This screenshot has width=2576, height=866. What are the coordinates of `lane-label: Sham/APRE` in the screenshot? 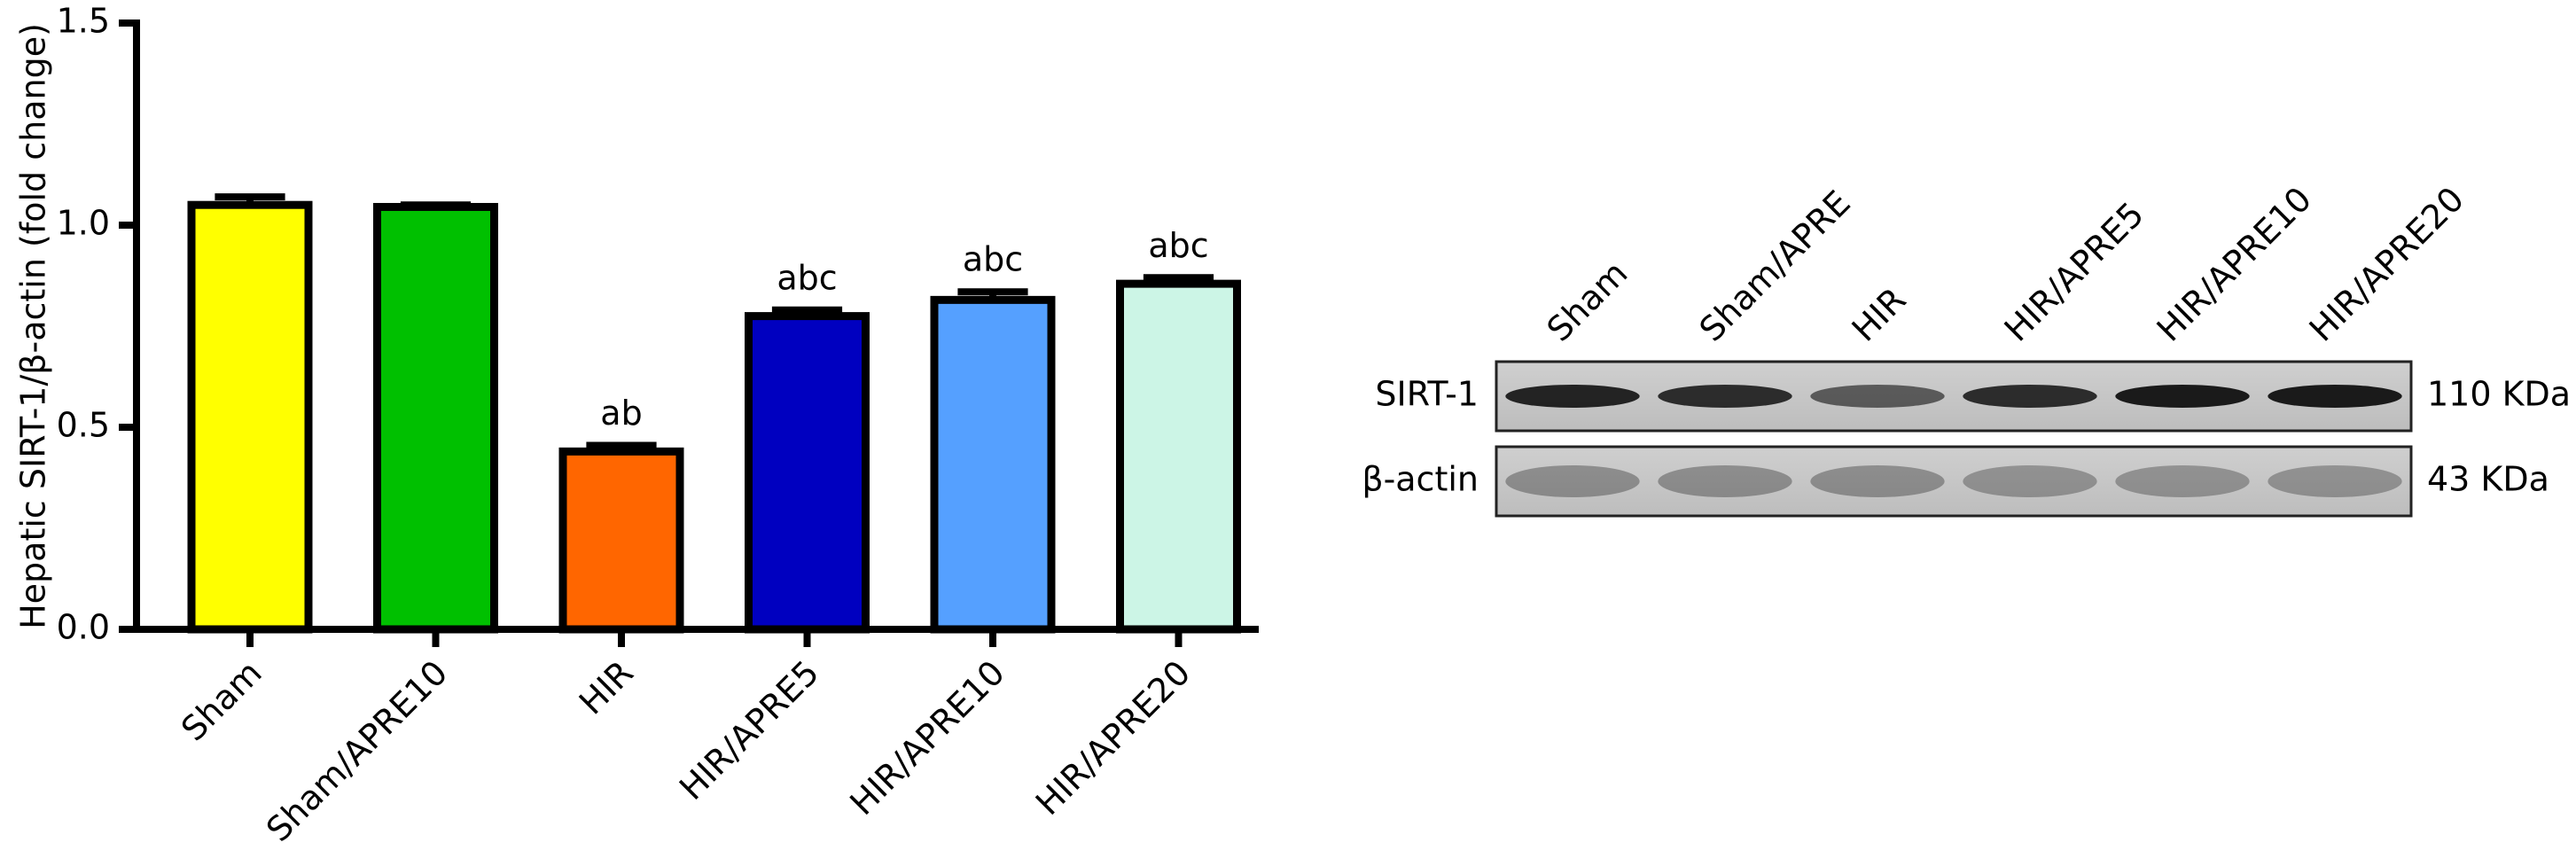 It's located at (1775, 266).